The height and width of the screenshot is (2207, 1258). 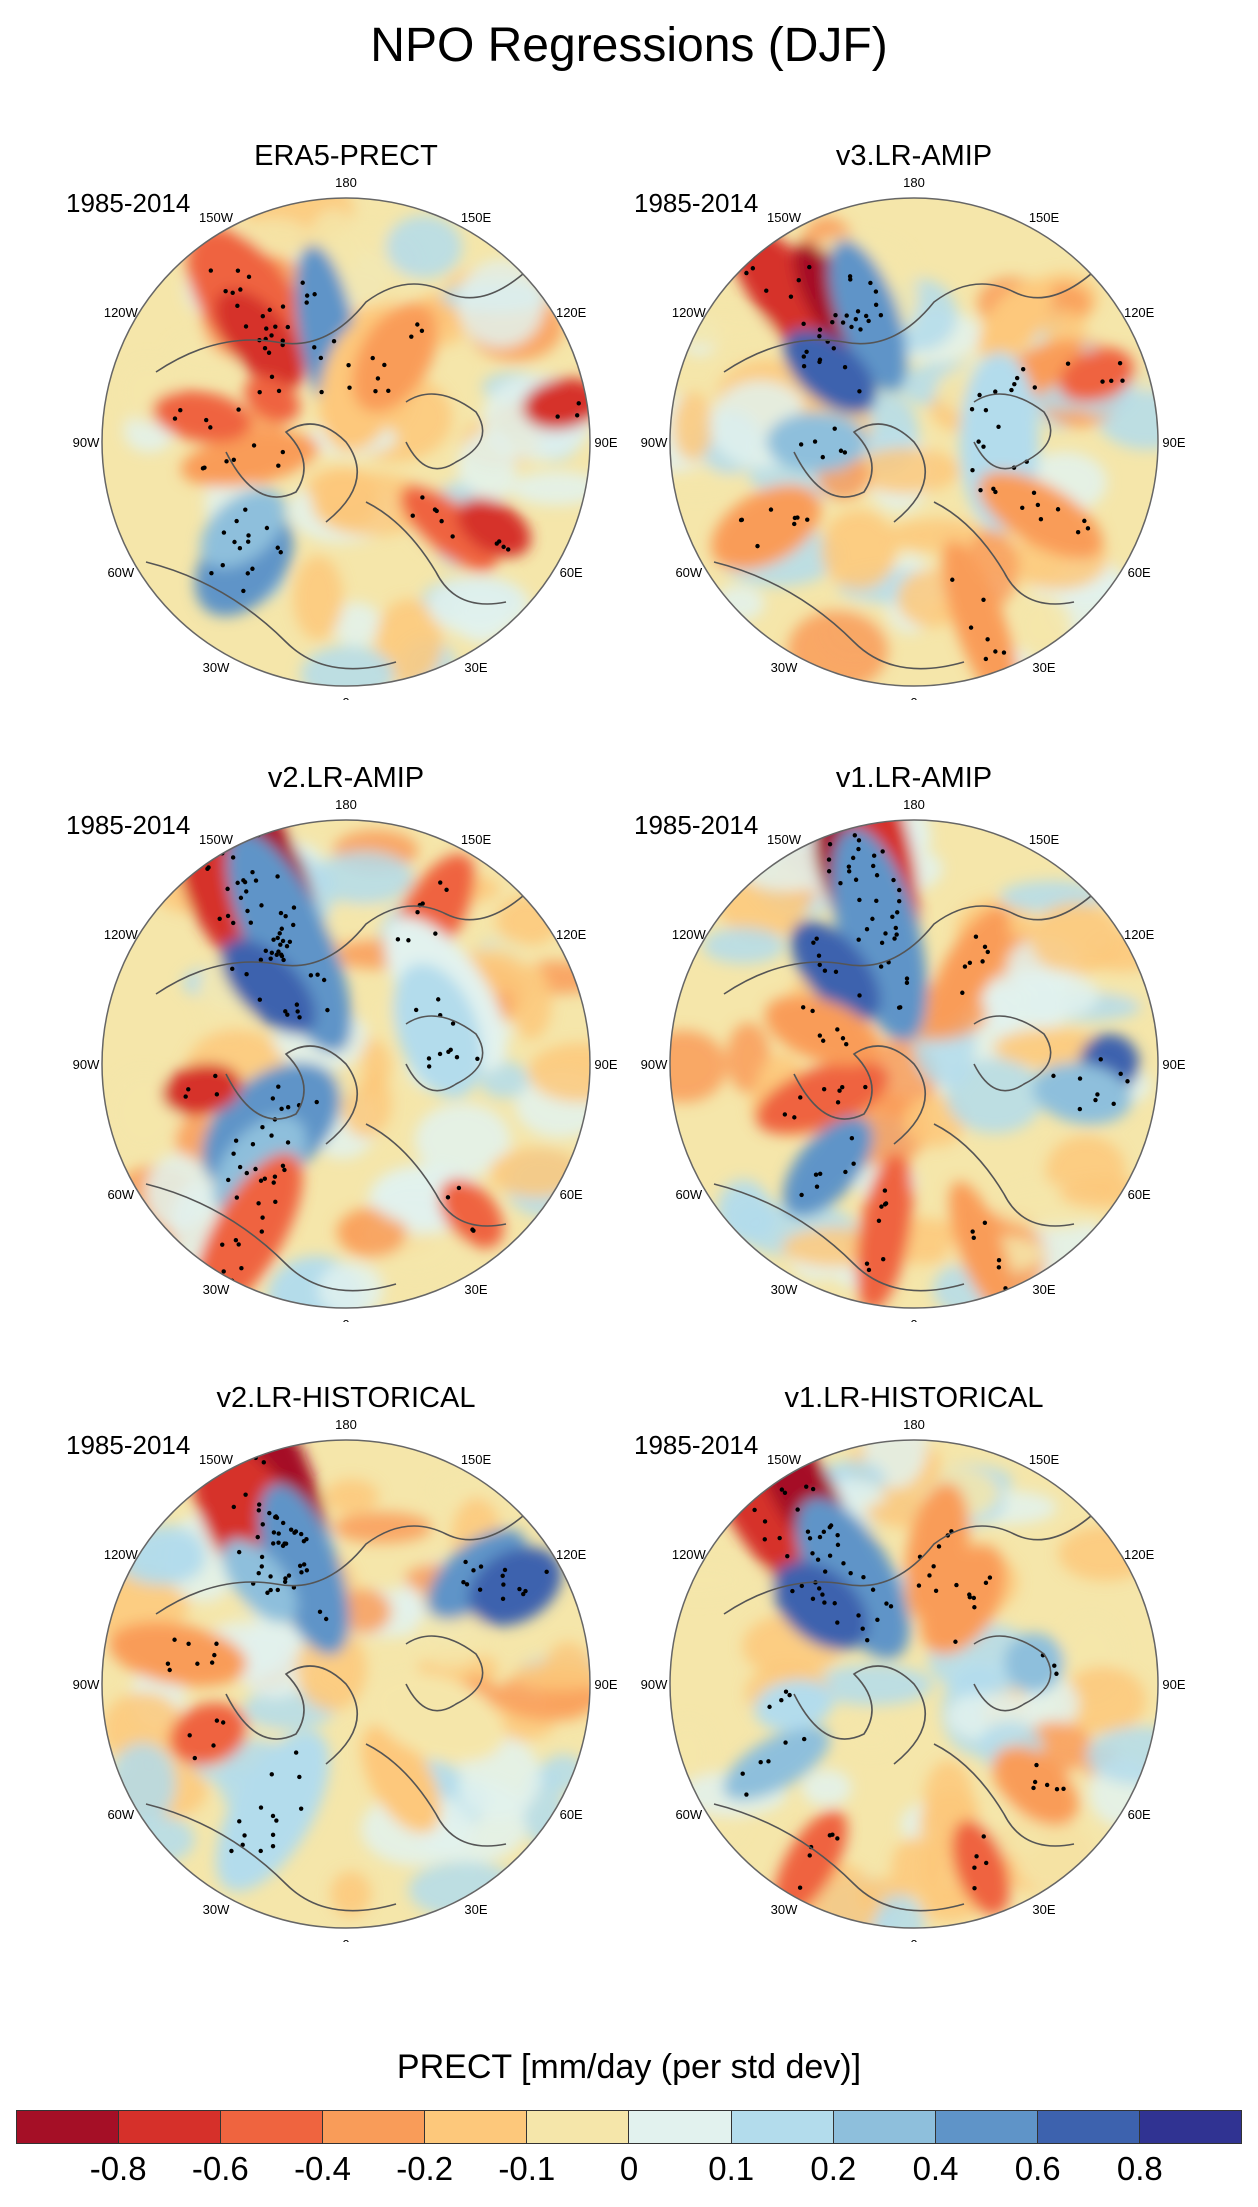 I want to click on longitude-label: 60E, so click(x=1139, y=1194).